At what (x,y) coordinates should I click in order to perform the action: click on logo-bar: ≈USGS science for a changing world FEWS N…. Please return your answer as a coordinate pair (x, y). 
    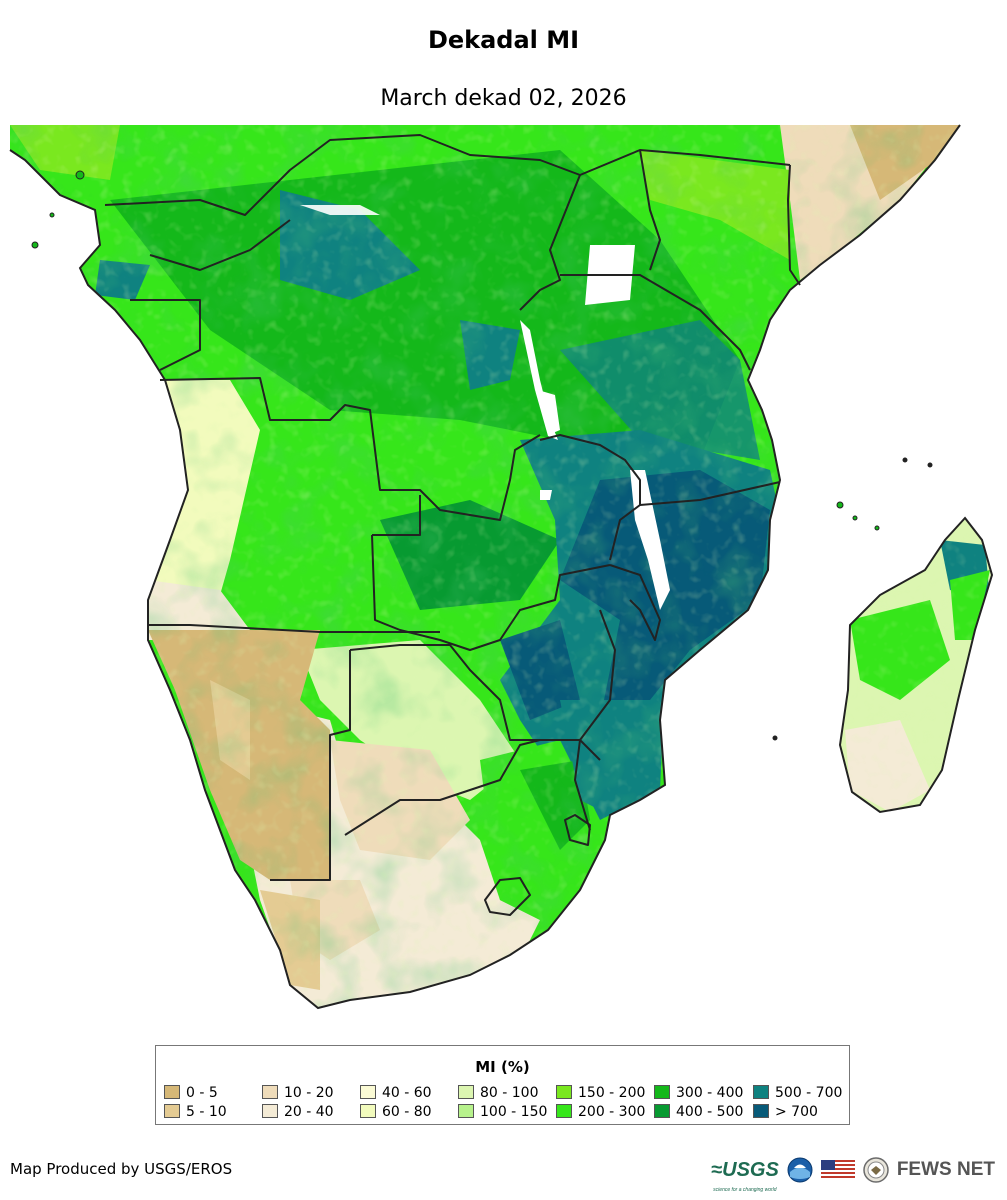
    Looking at the image, I should click on (853, 1173).